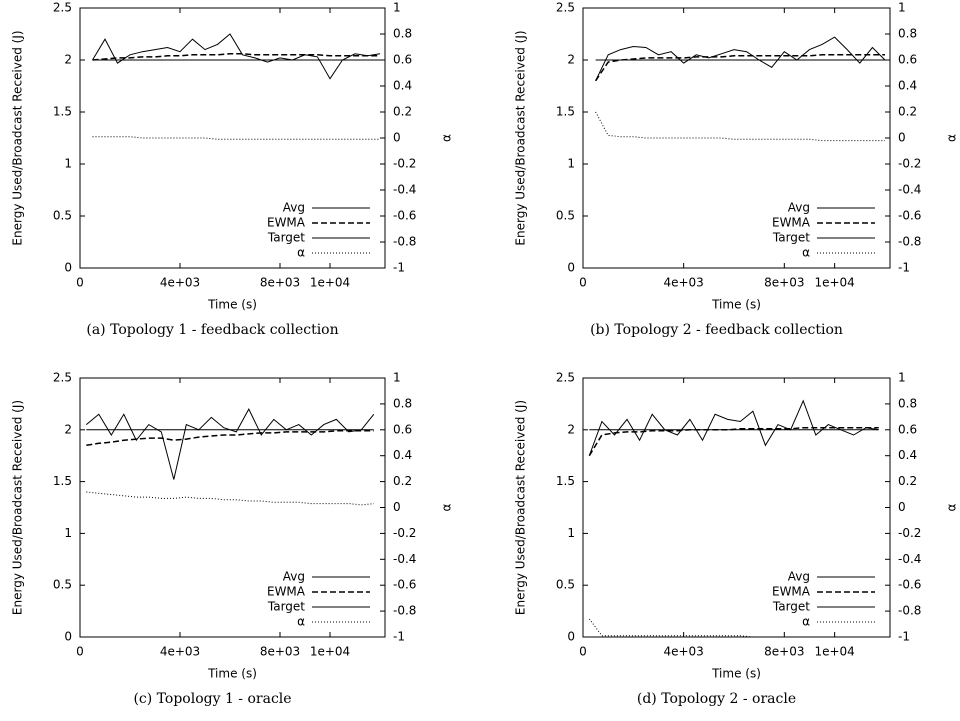  What do you see at coordinates (212, 699) in the screenshot?
I see `caption: (c) Topology 1 - oracle` at bounding box center [212, 699].